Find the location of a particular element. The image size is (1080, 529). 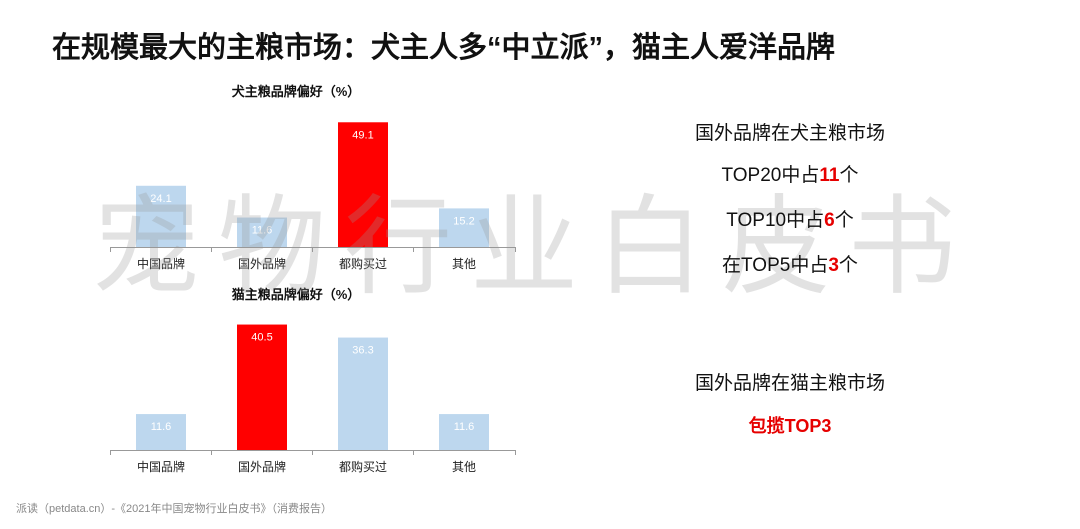

dog-top20-note: TOP20中占11个 is located at coordinates (790, 173).